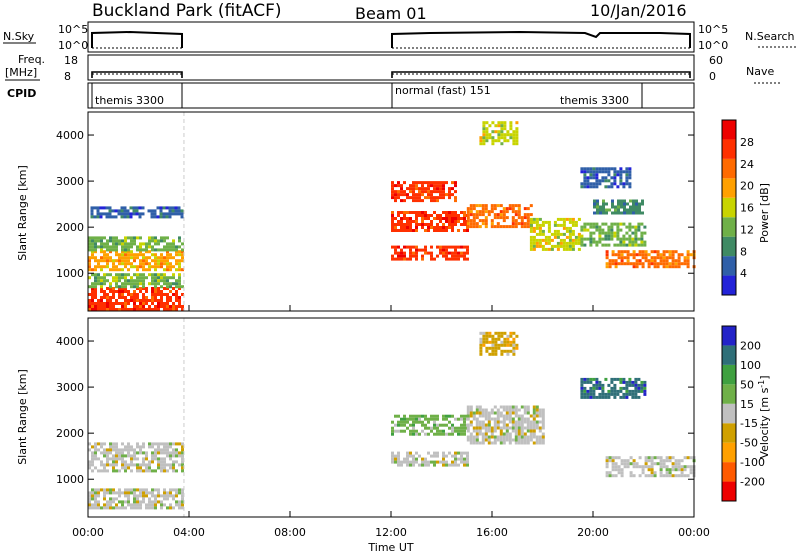  Describe the element at coordinates (729, 413) in the screenshot. I see `velocity-colorbar-frame` at that location.